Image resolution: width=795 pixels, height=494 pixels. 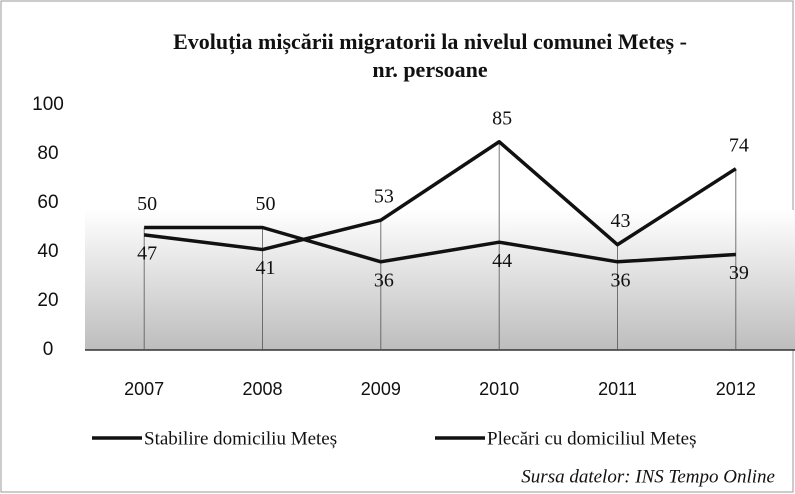 I want to click on x-tick-label: 2011, so click(x=617, y=389).